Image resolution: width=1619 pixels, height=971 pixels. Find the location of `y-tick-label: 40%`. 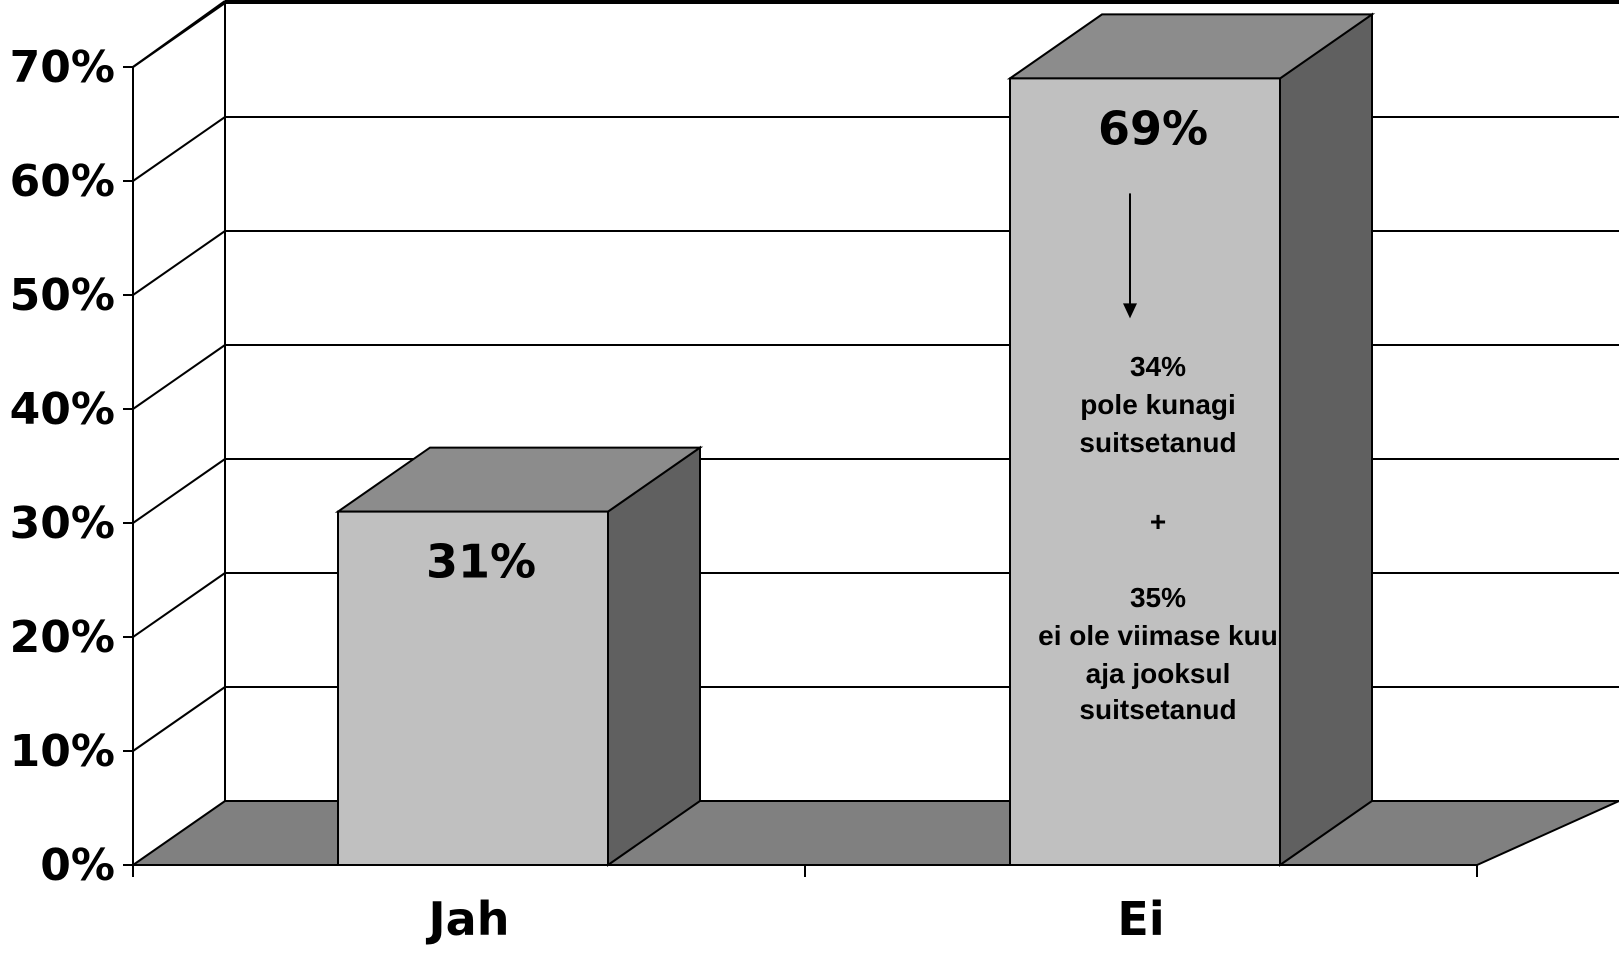

y-tick-label: 40% is located at coordinates (62, 409).